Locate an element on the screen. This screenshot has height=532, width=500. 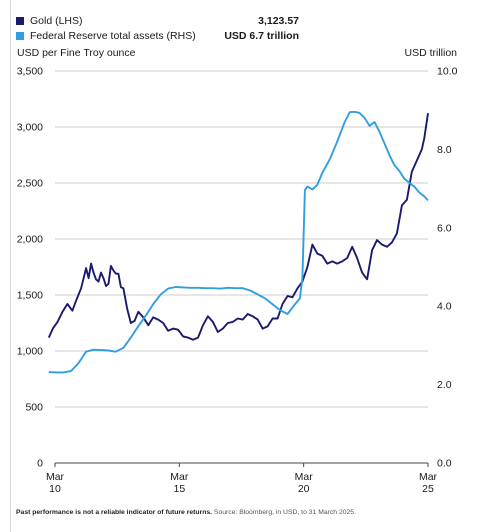
y-left-tick-label: 3,500 is located at coordinates (30, 72).